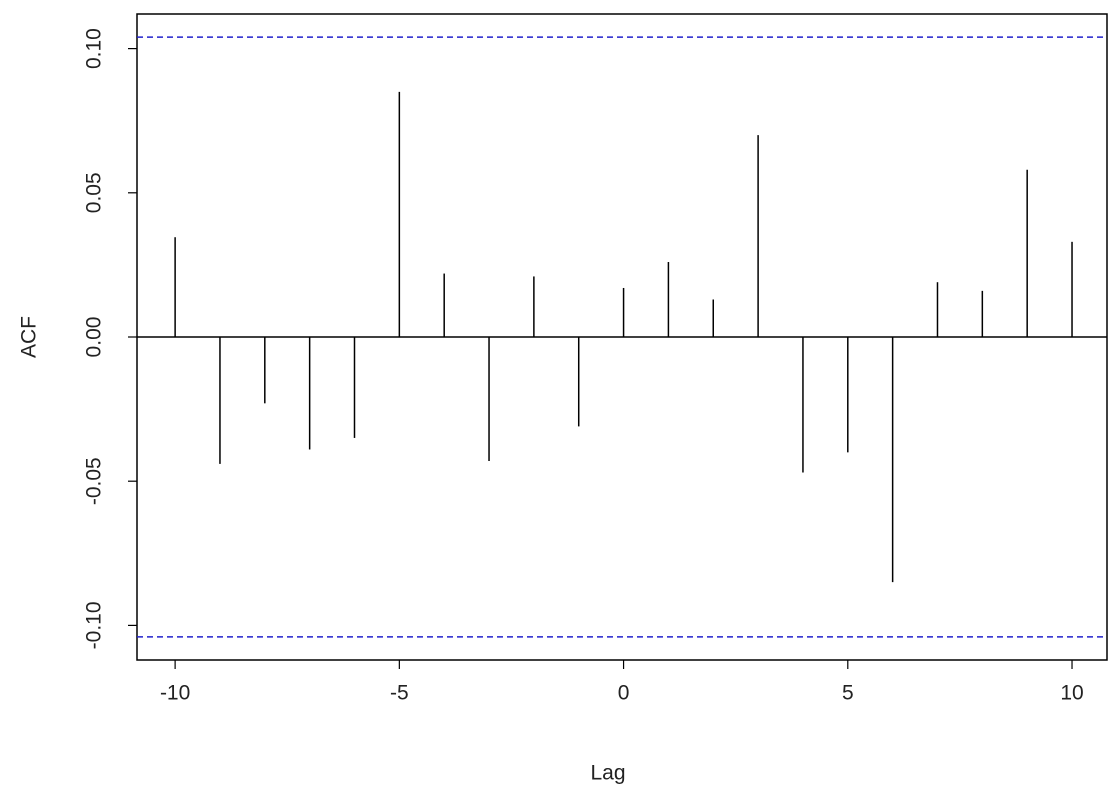 This screenshot has height=800, width=1116. I want to click on y-tick-label: -0.10, so click(94, 625).